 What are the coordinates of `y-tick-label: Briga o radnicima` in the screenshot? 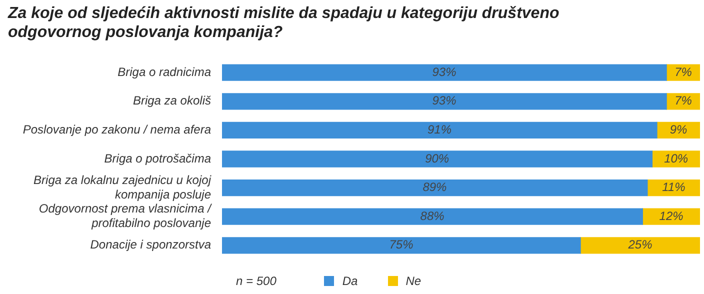 It's located at (165, 71).